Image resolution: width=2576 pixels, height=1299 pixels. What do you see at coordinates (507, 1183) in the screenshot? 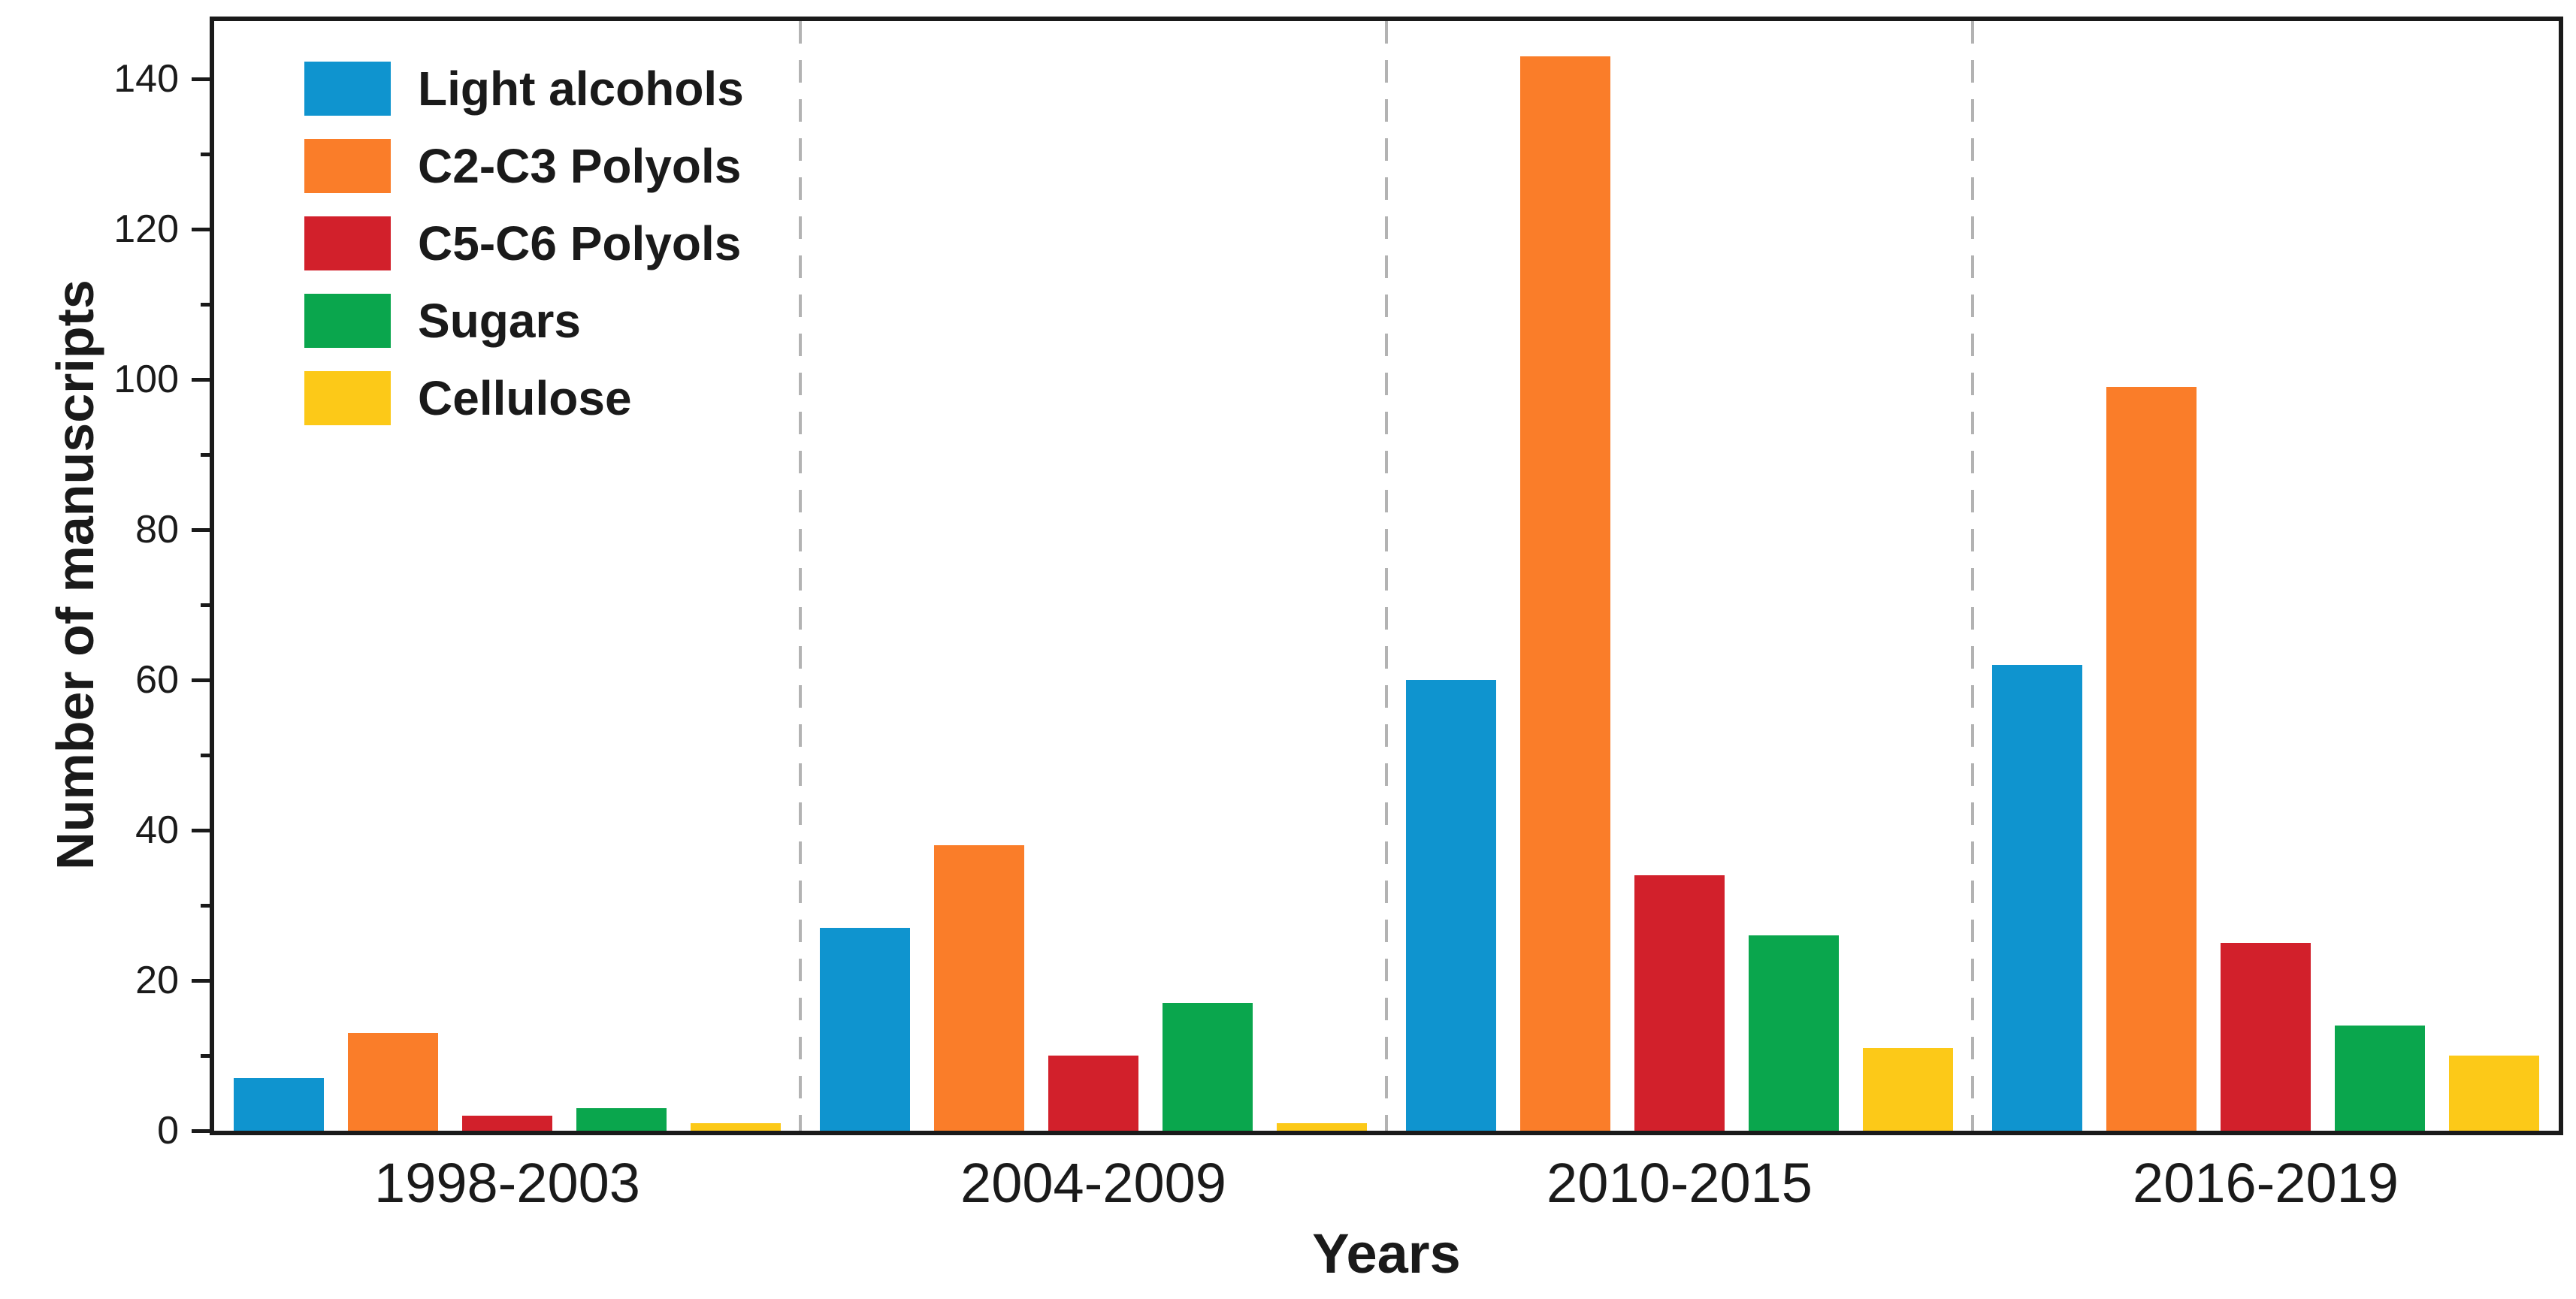
I see `x-category-label-1998-2003: 1998-2003` at bounding box center [507, 1183].